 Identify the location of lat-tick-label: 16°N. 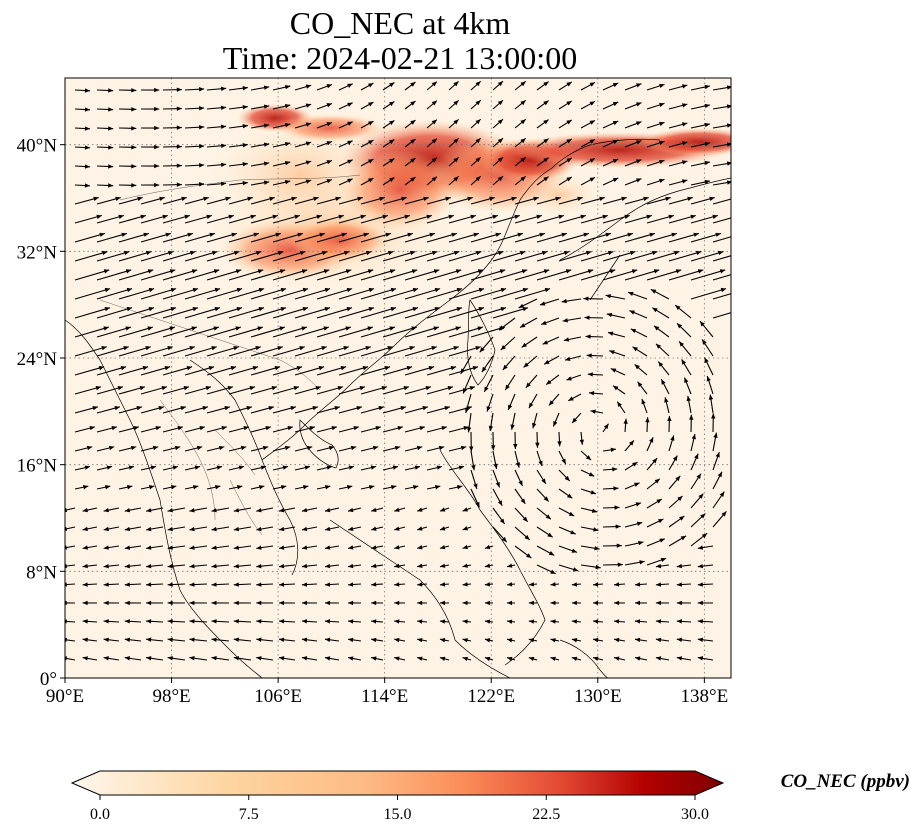
(37, 466).